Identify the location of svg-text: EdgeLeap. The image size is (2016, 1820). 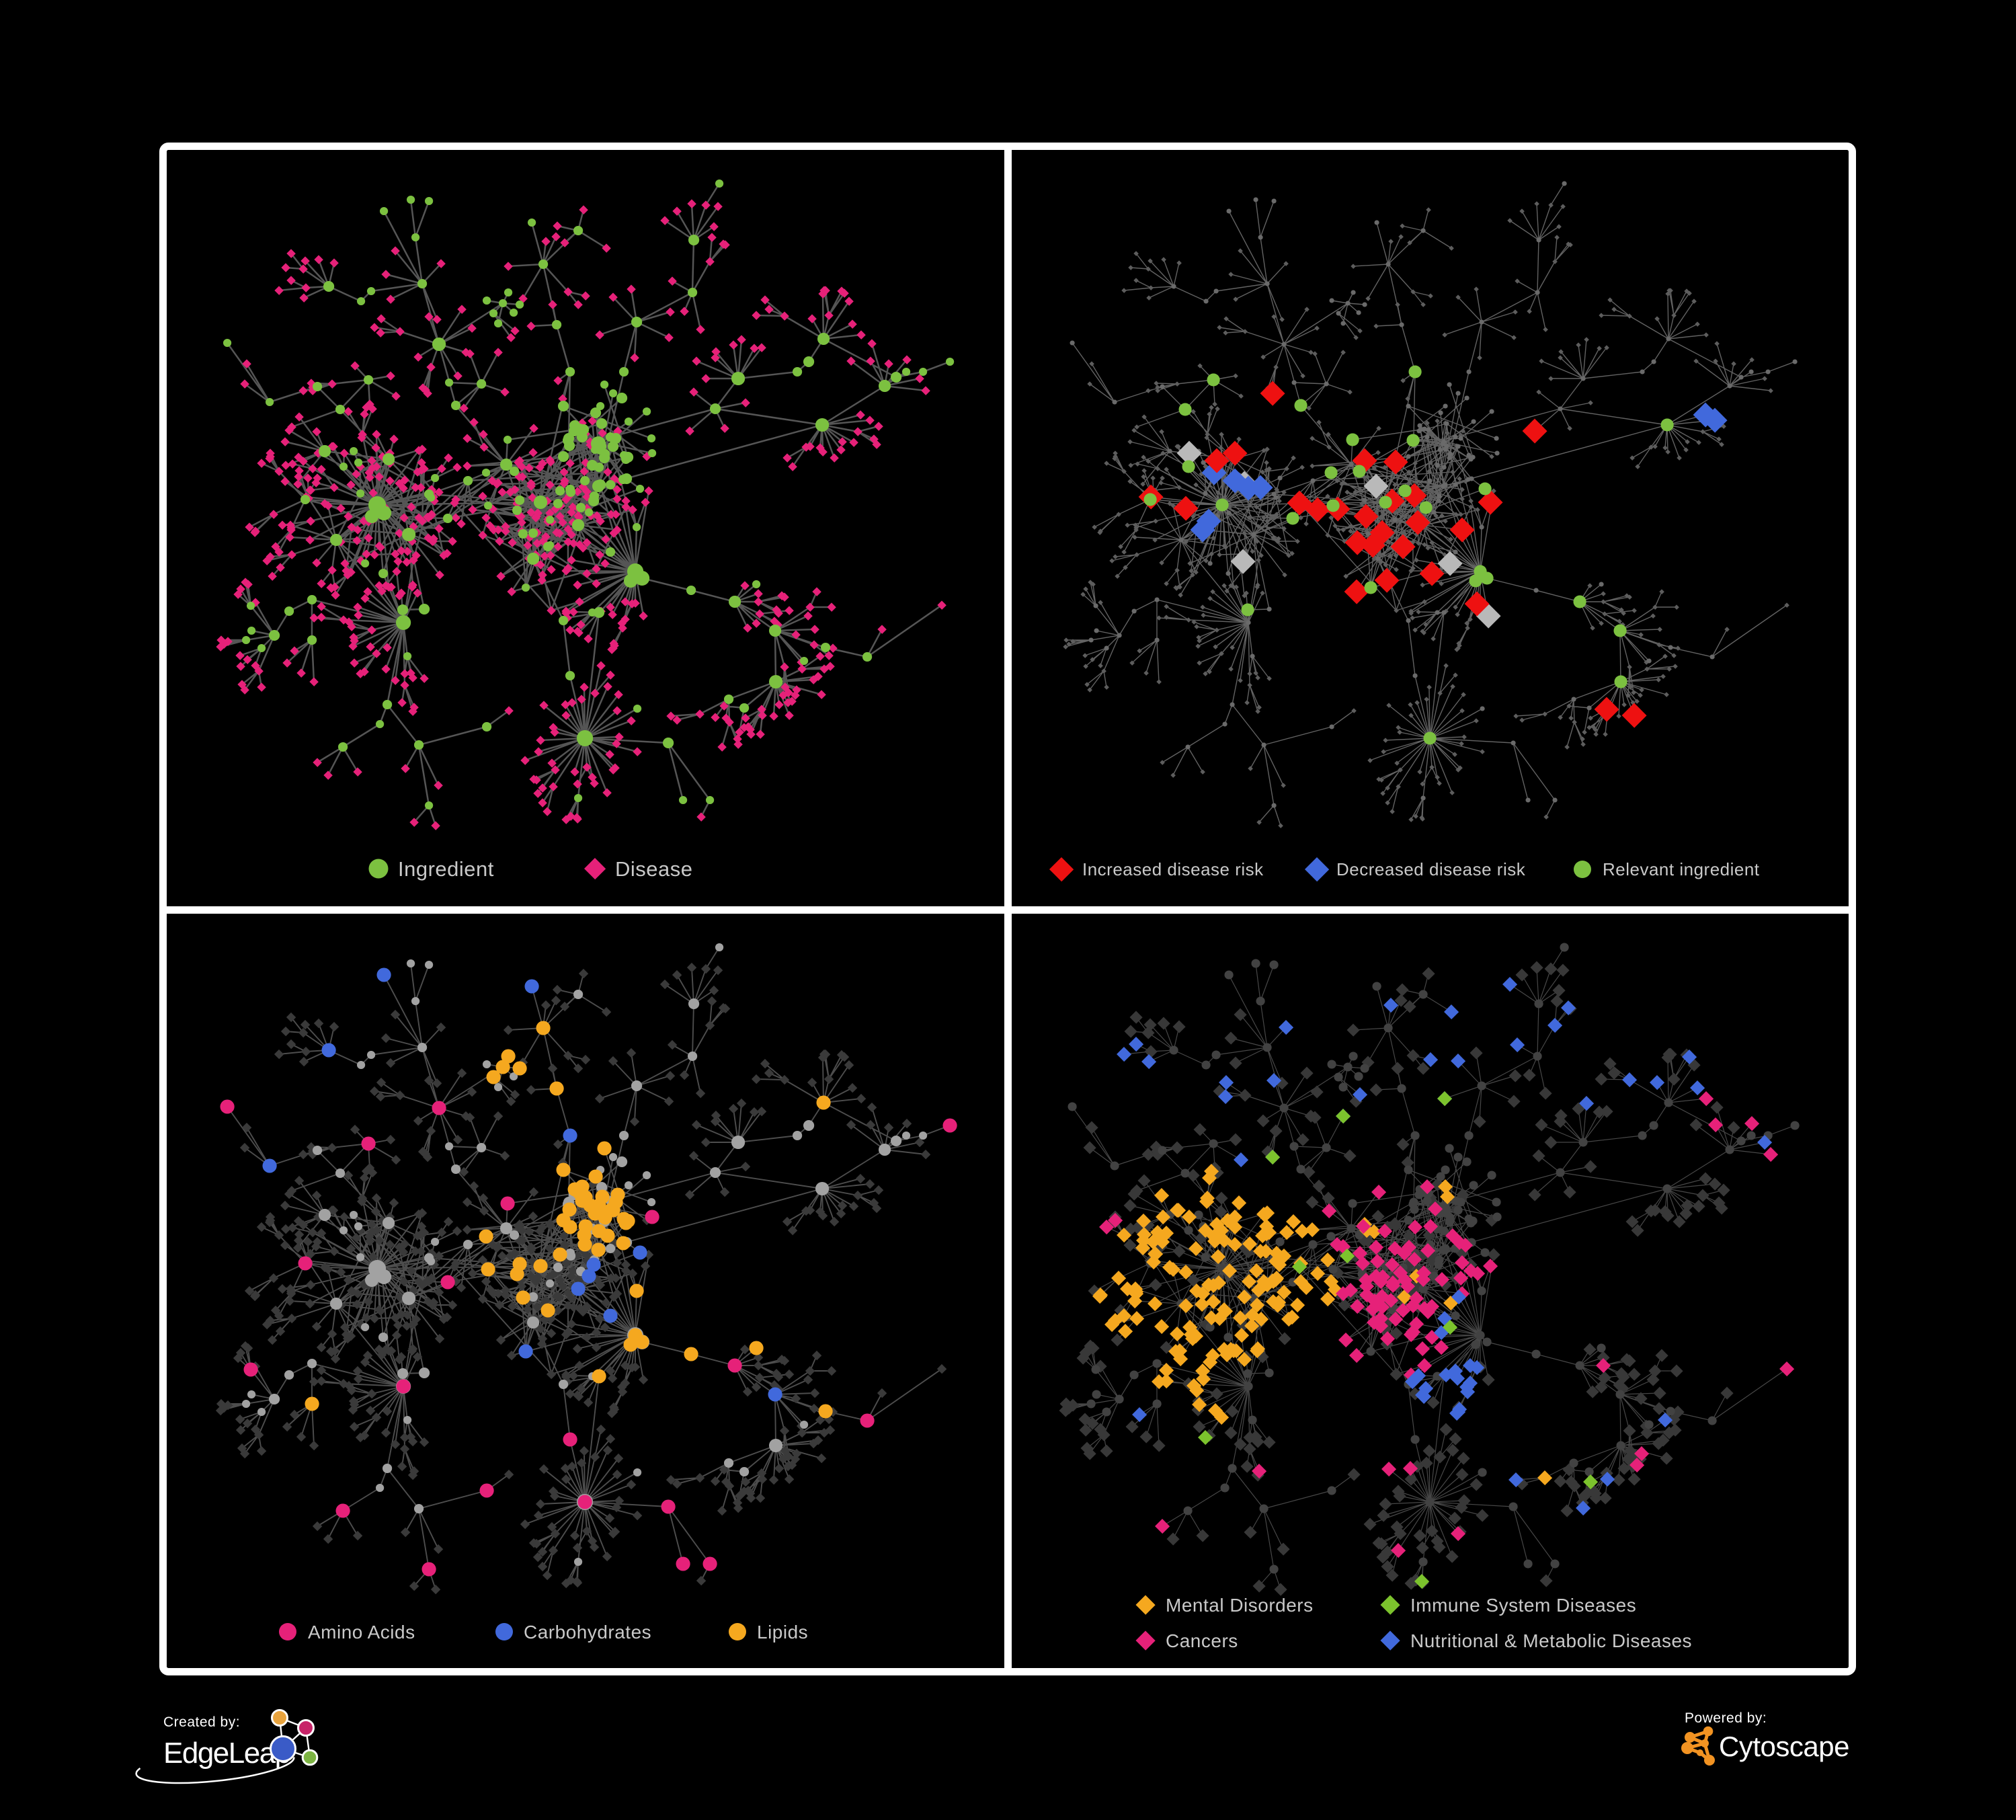
(226, 1753).